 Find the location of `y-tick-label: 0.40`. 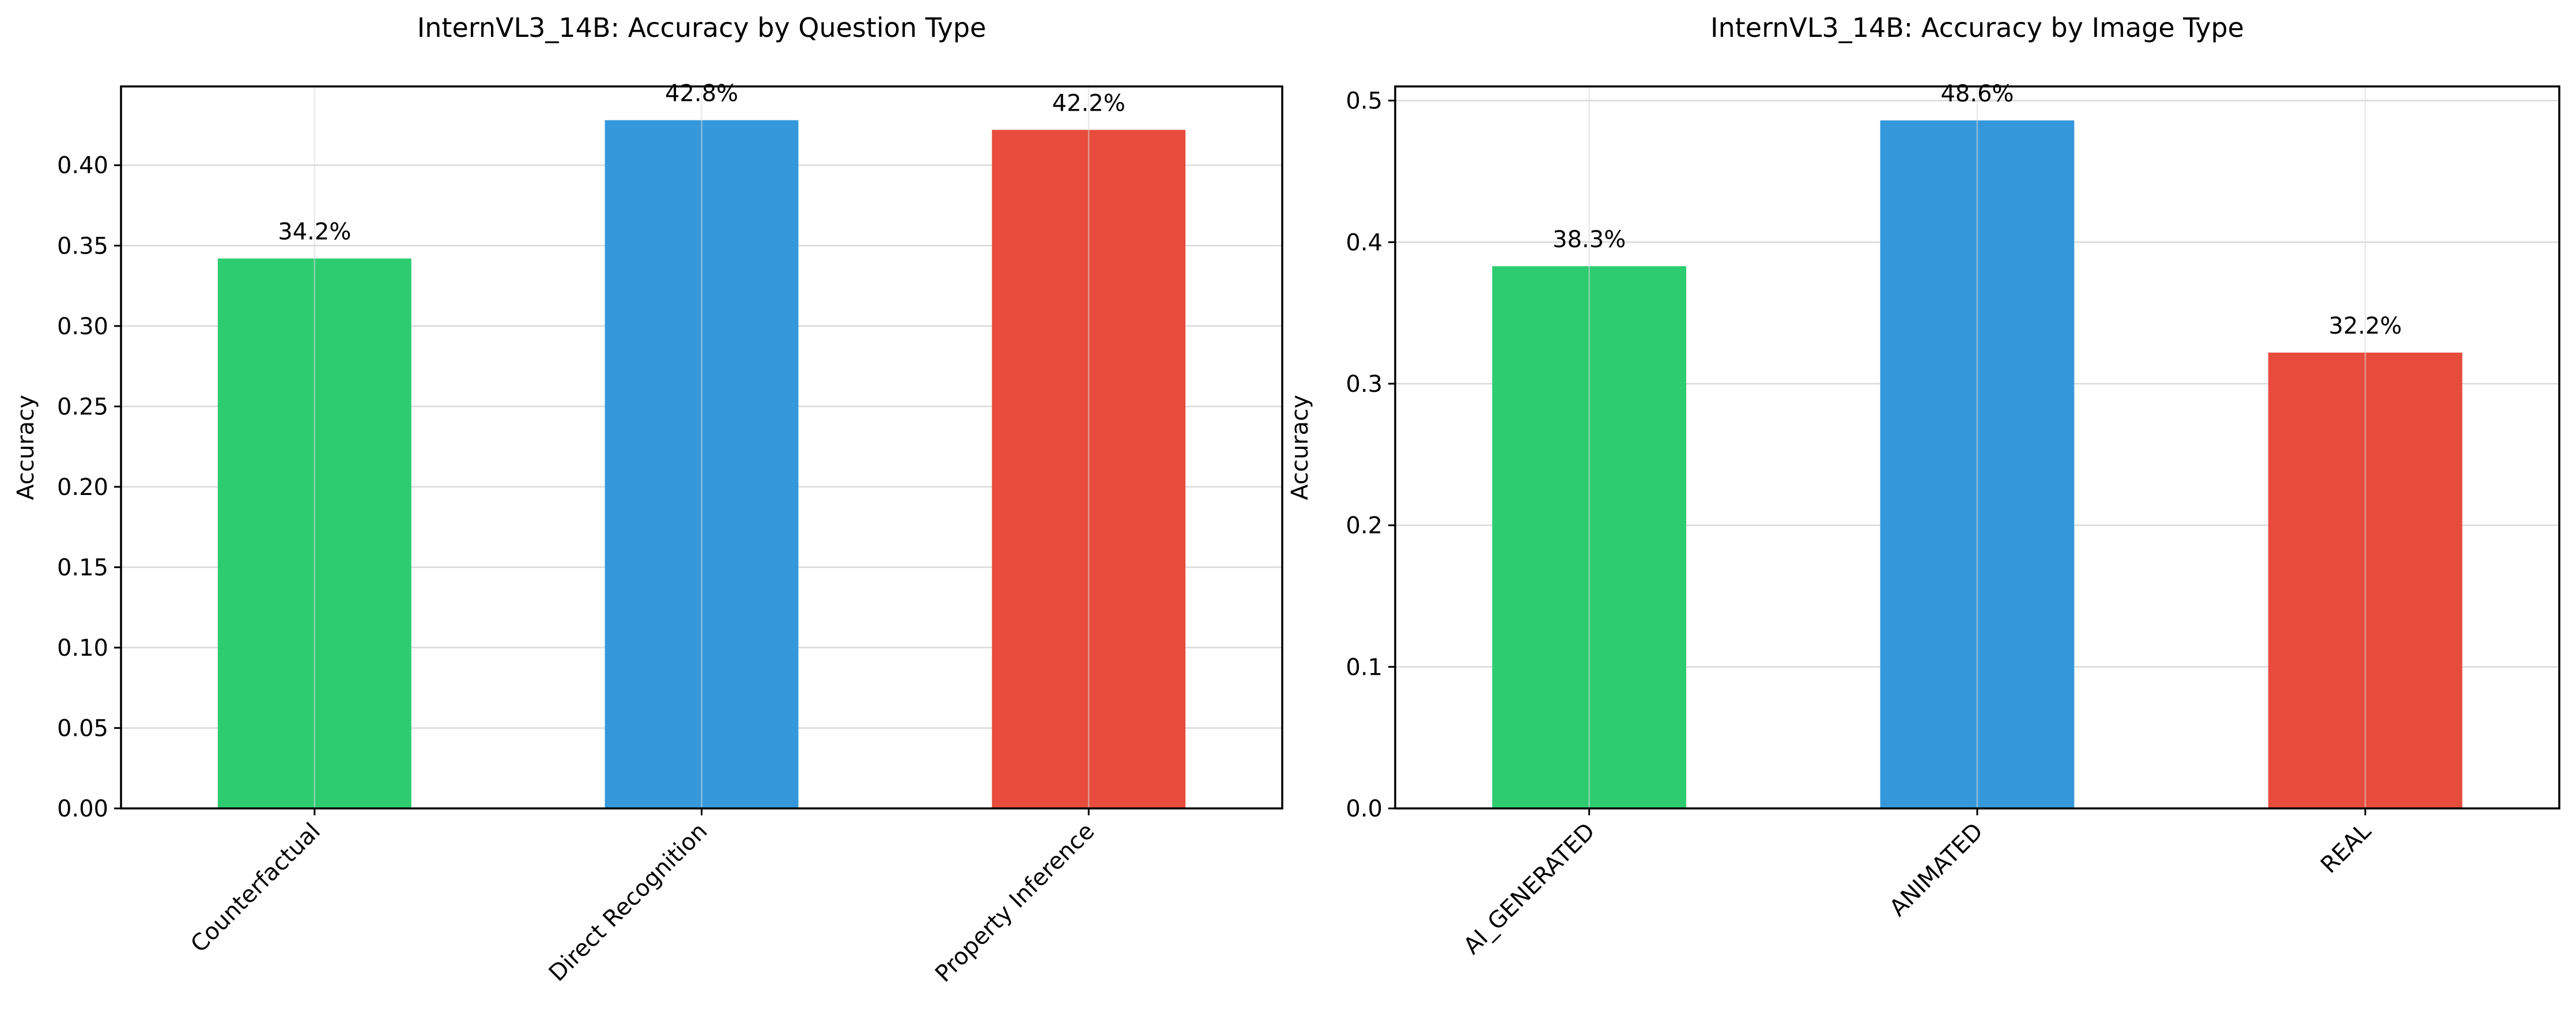

y-tick-label: 0.40 is located at coordinates (82, 166).